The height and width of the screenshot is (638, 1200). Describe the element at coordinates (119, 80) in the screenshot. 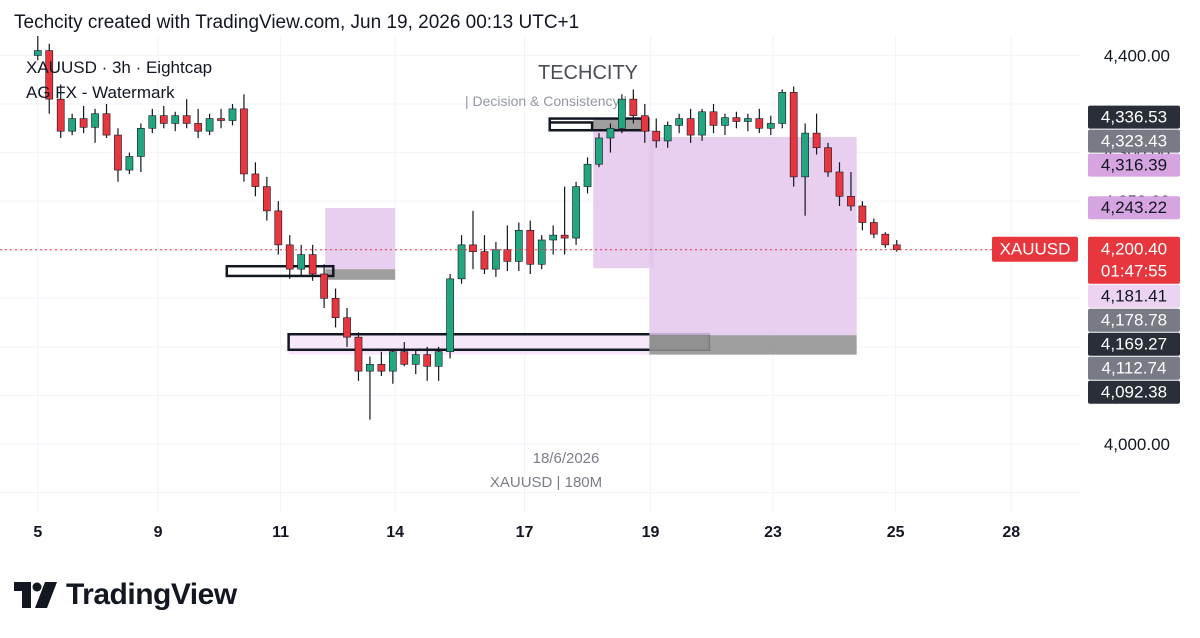

I see `chart-legend: XAUUSD · 3h · Eightcap AG FX - Watermark` at that location.